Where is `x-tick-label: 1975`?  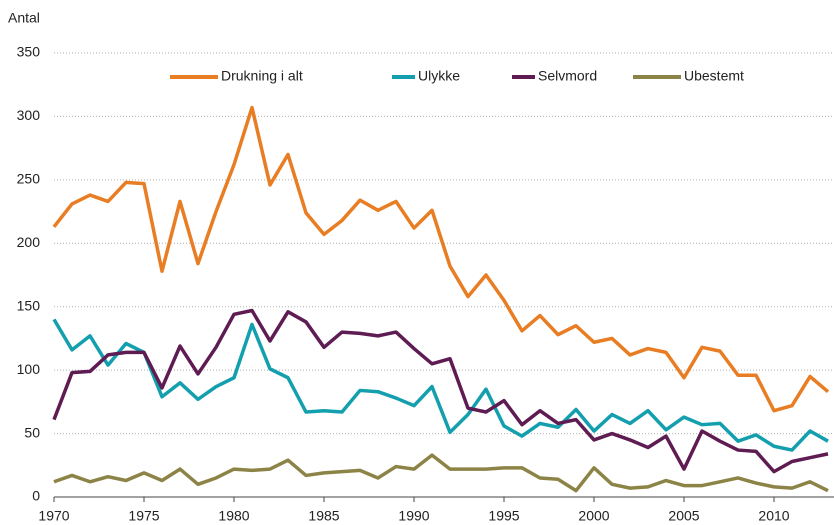
x-tick-label: 1975 is located at coordinates (143, 516).